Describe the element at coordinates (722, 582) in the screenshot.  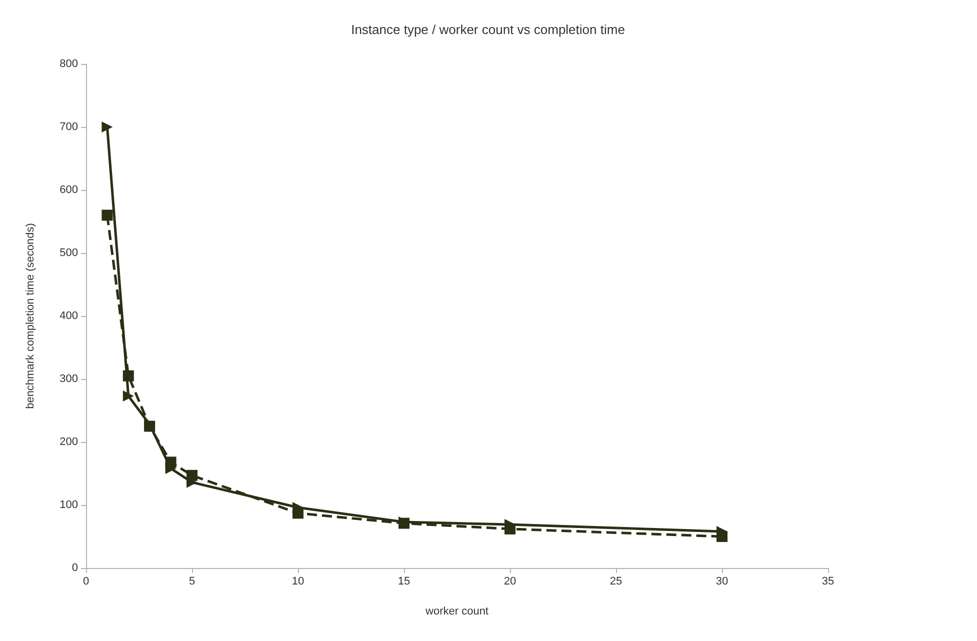
I see `x-tick-label: 30` at that location.